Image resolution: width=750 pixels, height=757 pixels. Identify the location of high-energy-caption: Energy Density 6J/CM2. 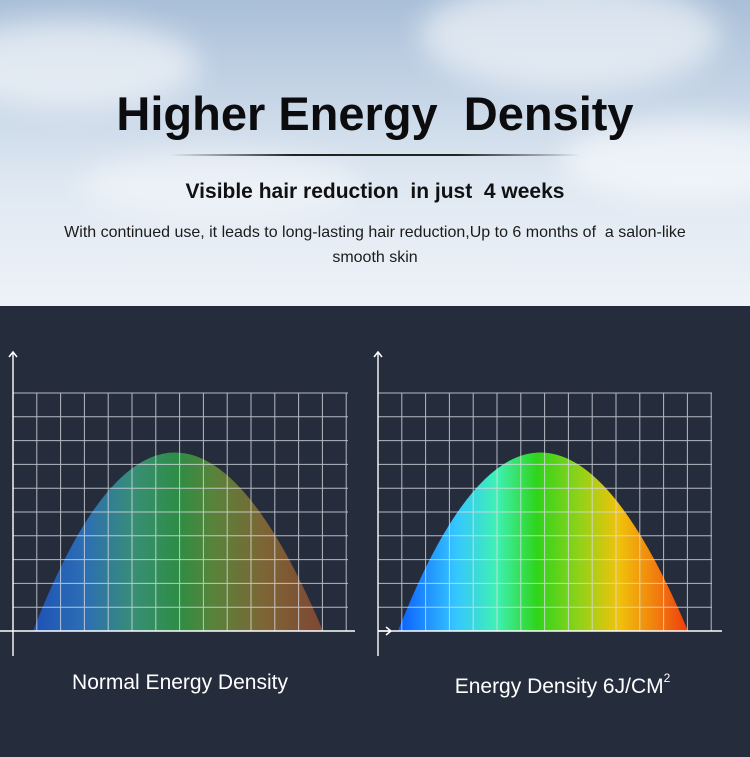
(562, 685).